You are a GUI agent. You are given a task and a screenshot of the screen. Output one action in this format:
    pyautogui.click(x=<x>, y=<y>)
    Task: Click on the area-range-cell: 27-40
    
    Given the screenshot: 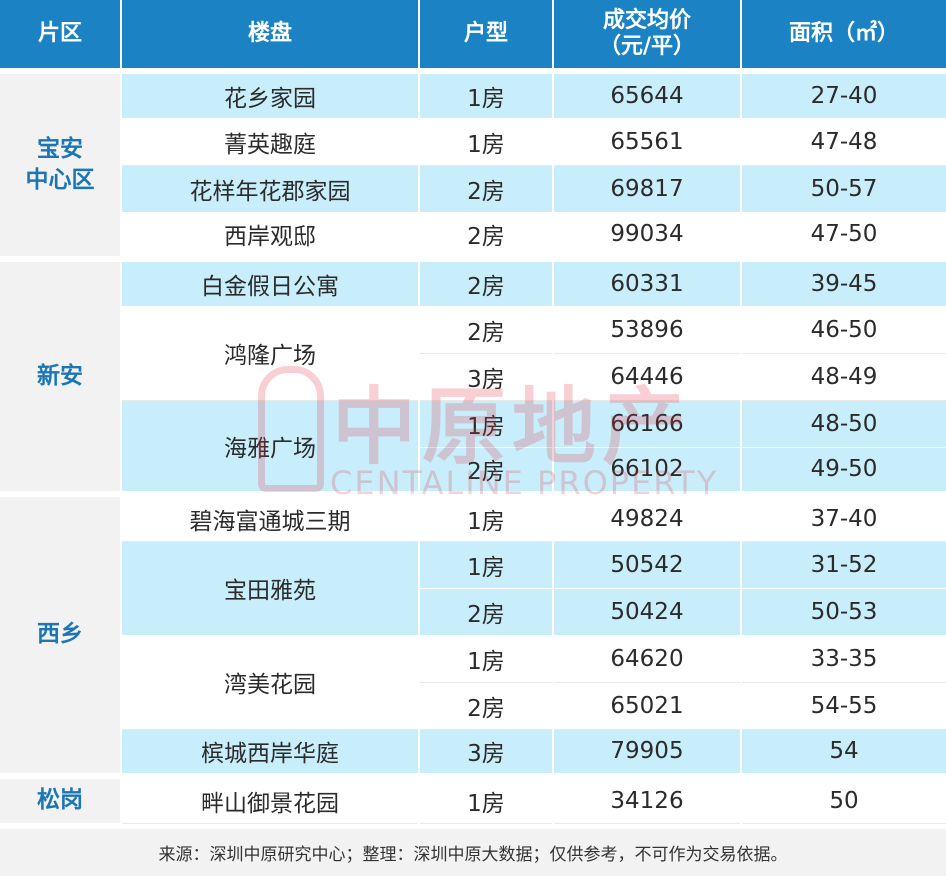 What is the action you would take?
    pyautogui.click(x=843, y=93)
    